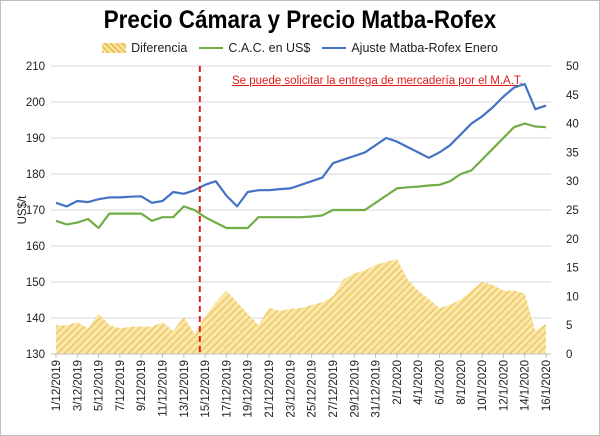 Image resolution: width=600 pixels, height=436 pixels. Describe the element at coordinates (35, 103) in the screenshot. I see `y-tick-label: 200` at that location.